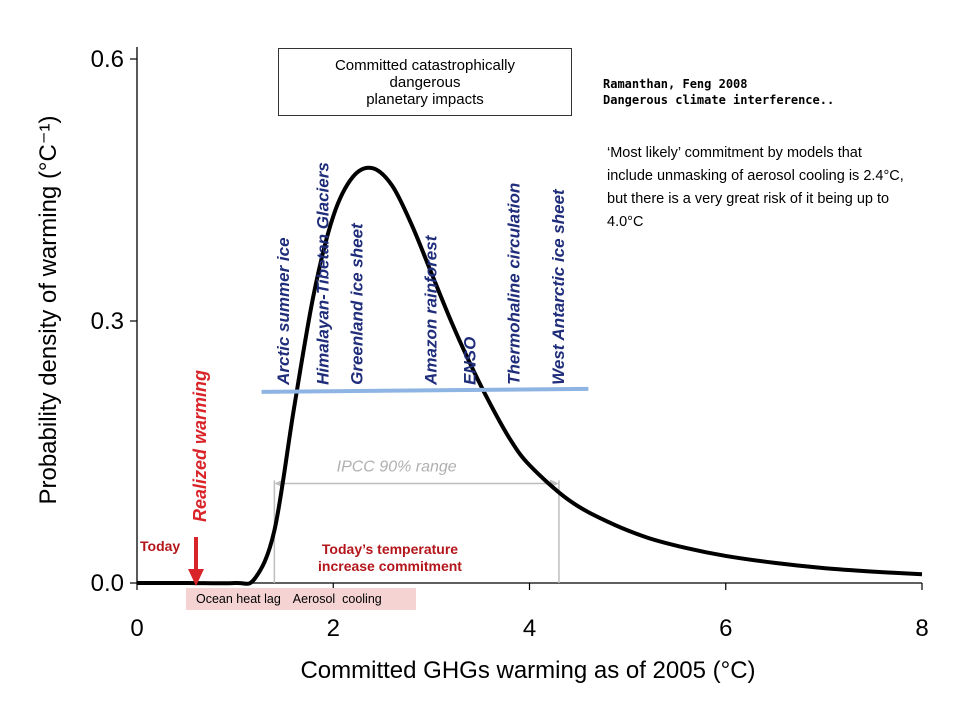 Image resolution: width=960 pixels, height=720 pixels. What do you see at coordinates (529, 628) in the screenshot?
I see `x-tick-label: 4` at bounding box center [529, 628].